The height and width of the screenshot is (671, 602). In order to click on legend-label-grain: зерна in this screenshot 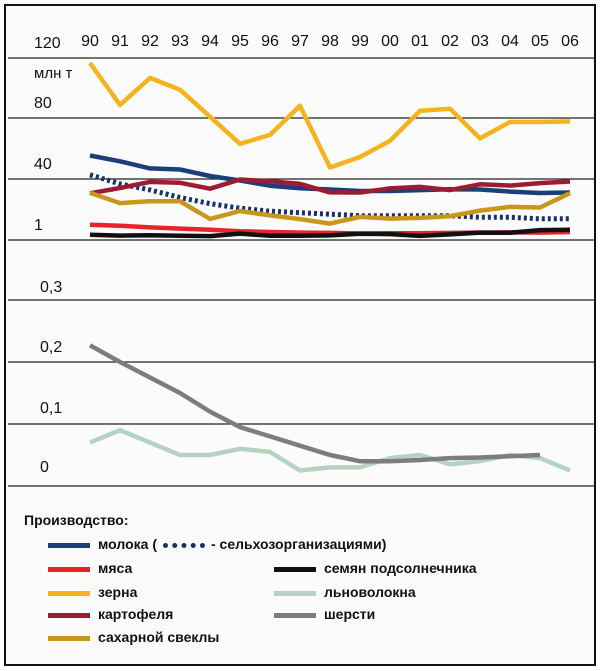, I will do `click(118, 592)`.